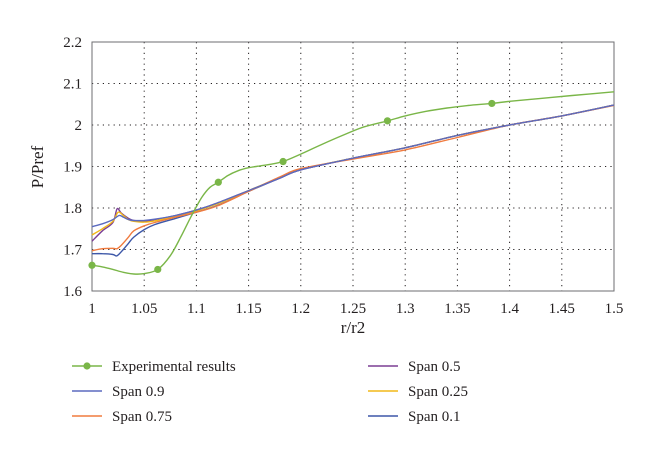  I want to click on legend-item-span-0-5: Span 0.5, so click(414, 367).